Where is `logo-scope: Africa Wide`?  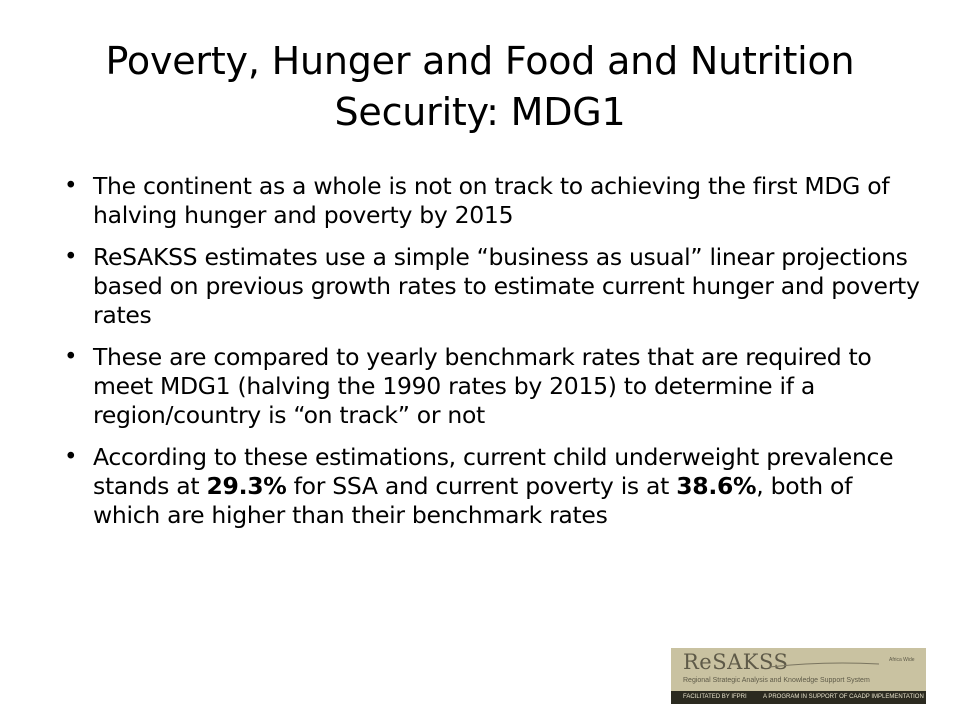
logo-scope: Africa Wide is located at coordinates (902, 660).